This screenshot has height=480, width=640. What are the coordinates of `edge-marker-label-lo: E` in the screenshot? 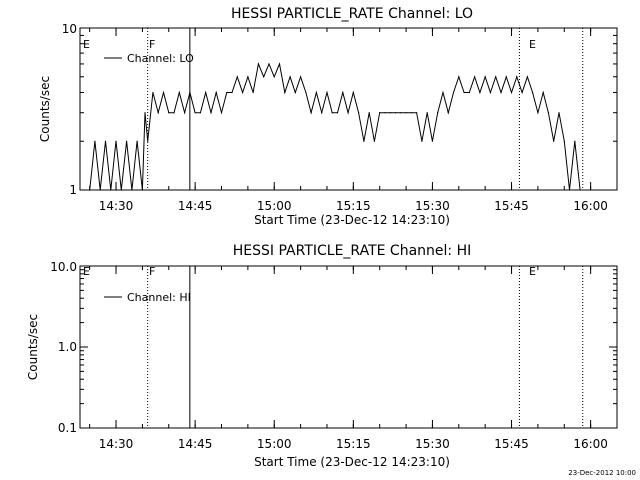 It's located at (86, 44).